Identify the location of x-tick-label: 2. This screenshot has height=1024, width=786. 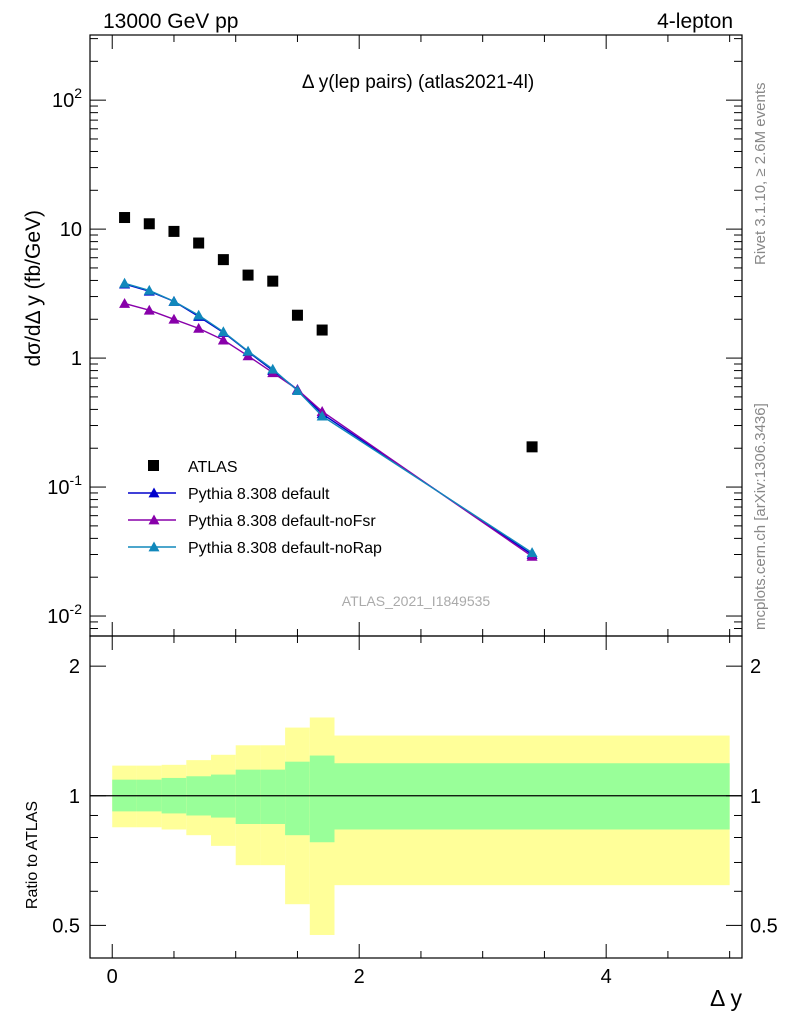
(359, 977).